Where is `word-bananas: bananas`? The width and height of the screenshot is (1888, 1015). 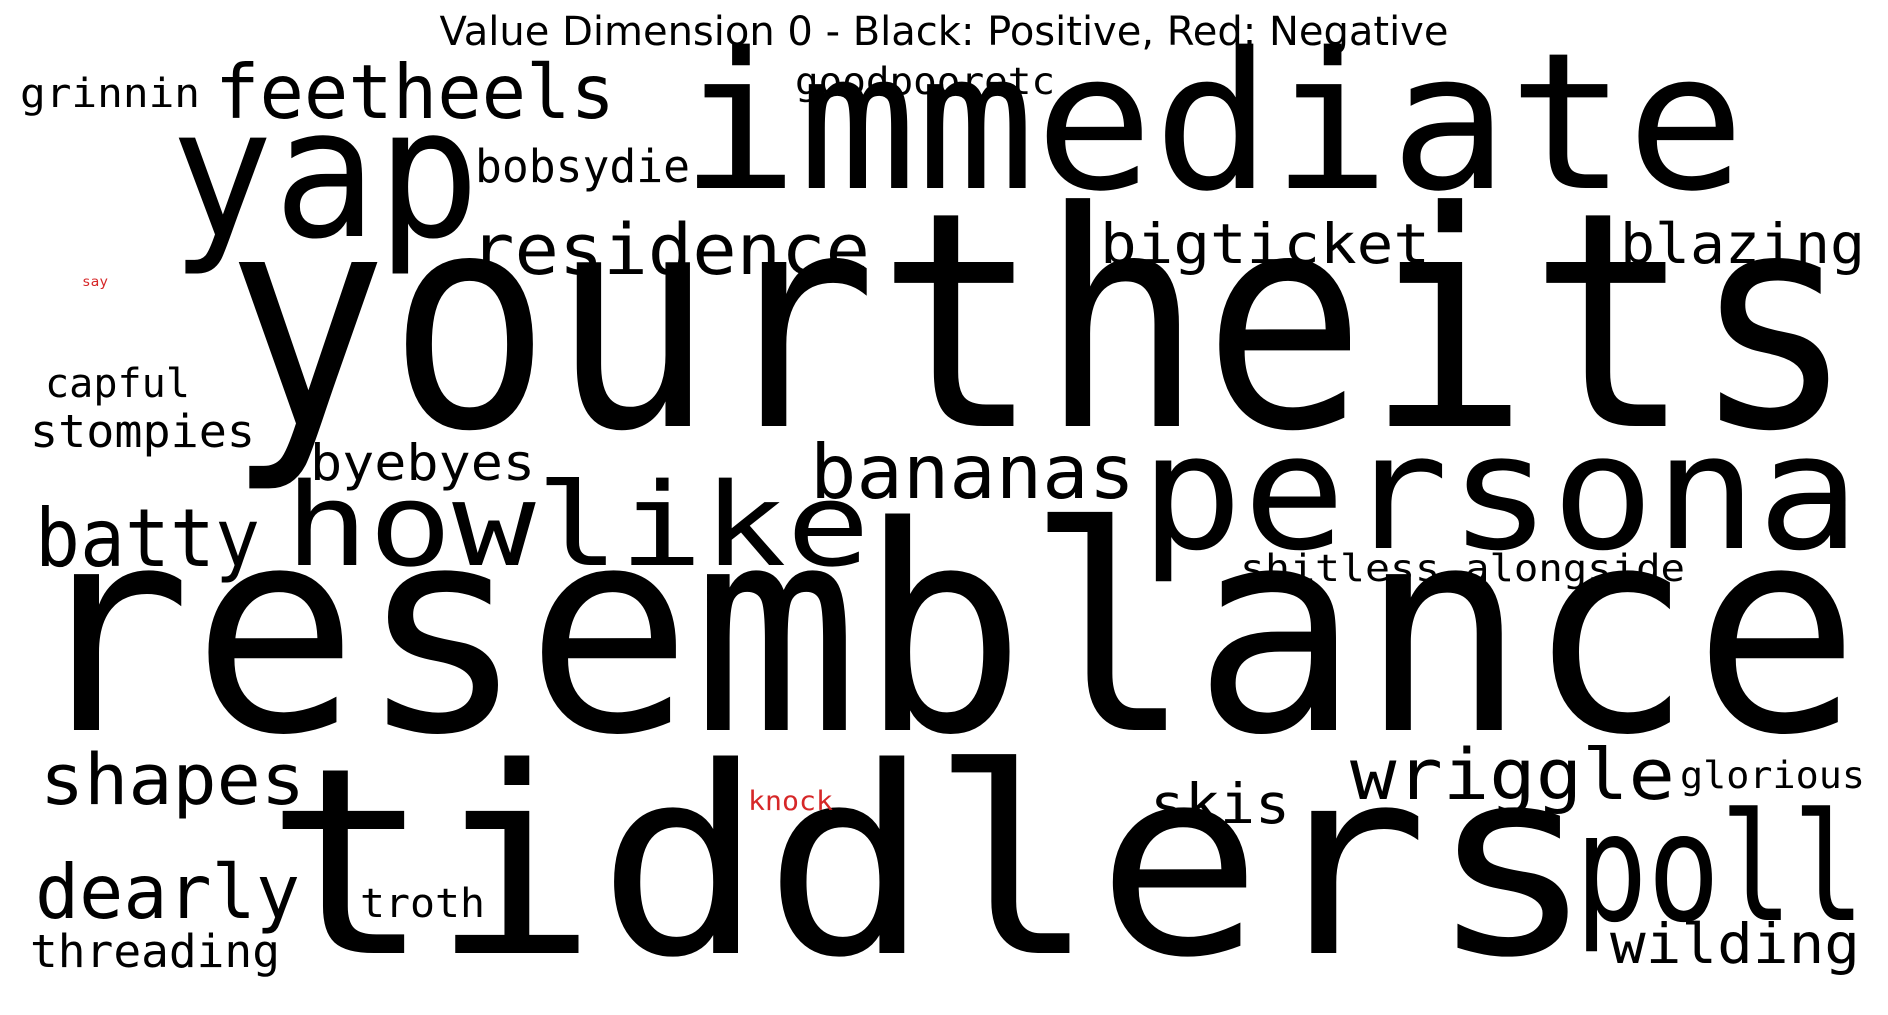
word-bananas: bananas is located at coordinates (972, 471).